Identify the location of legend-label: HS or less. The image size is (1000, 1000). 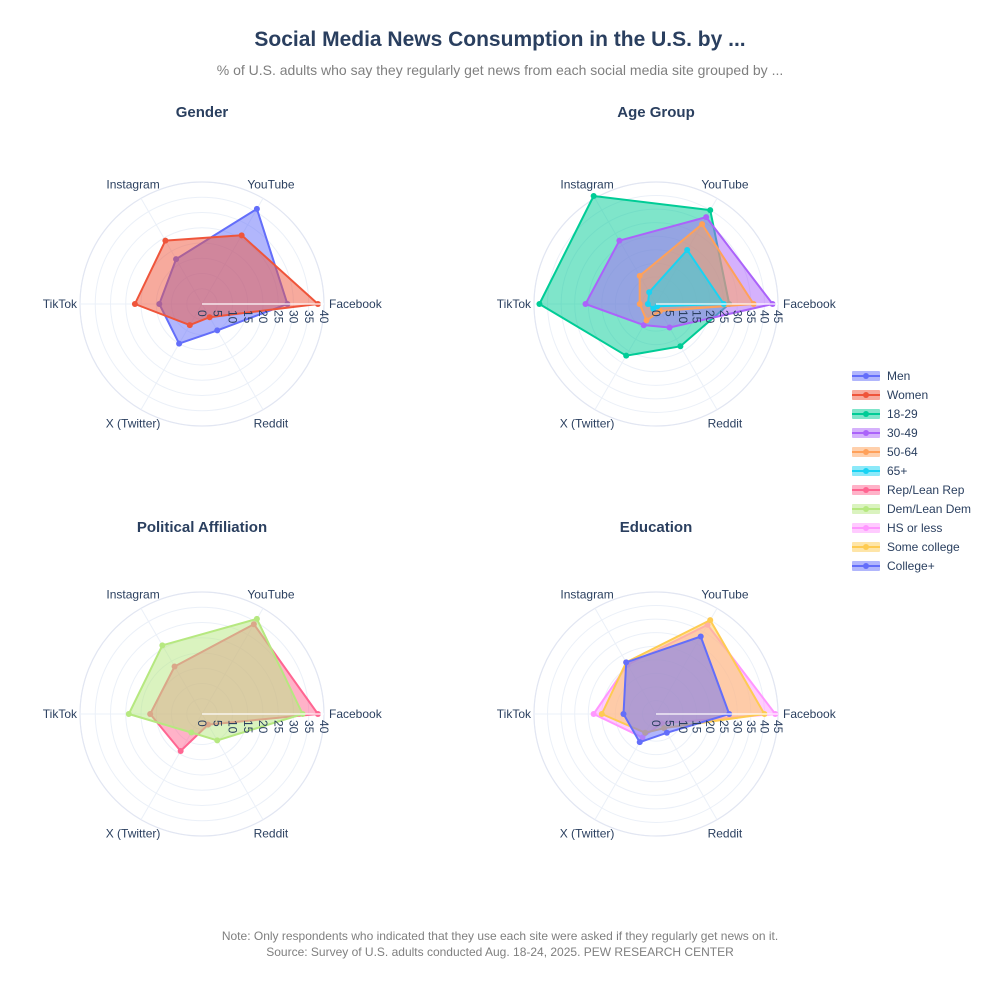
(915, 527).